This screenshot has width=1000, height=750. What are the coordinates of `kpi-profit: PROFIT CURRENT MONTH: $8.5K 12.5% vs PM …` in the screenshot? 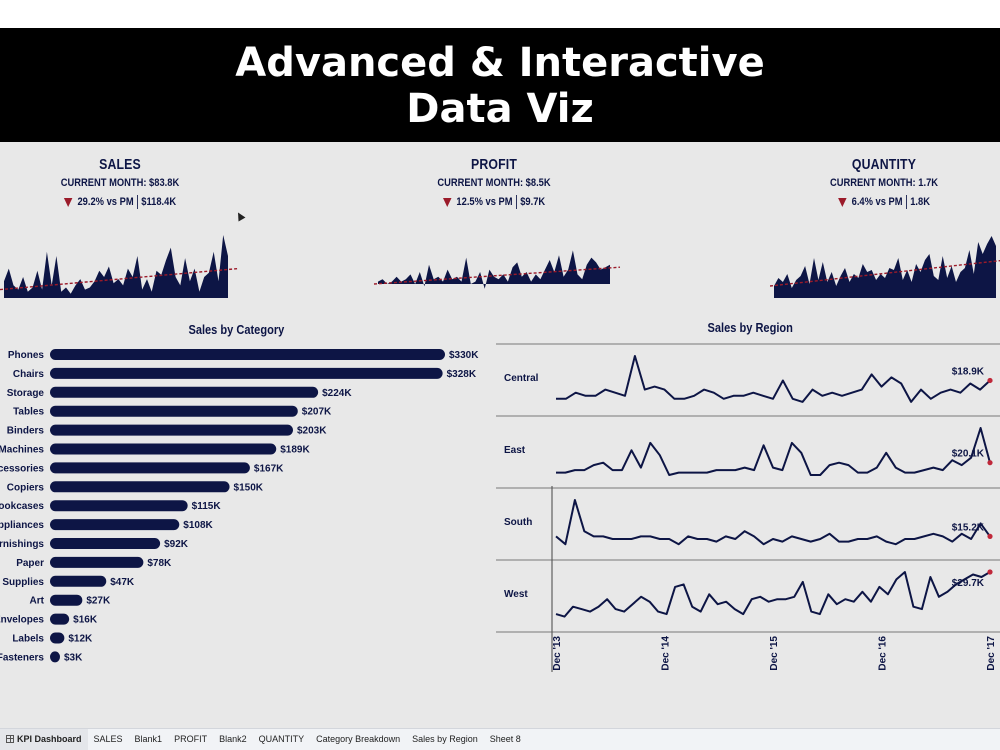 It's located at (494, 182).